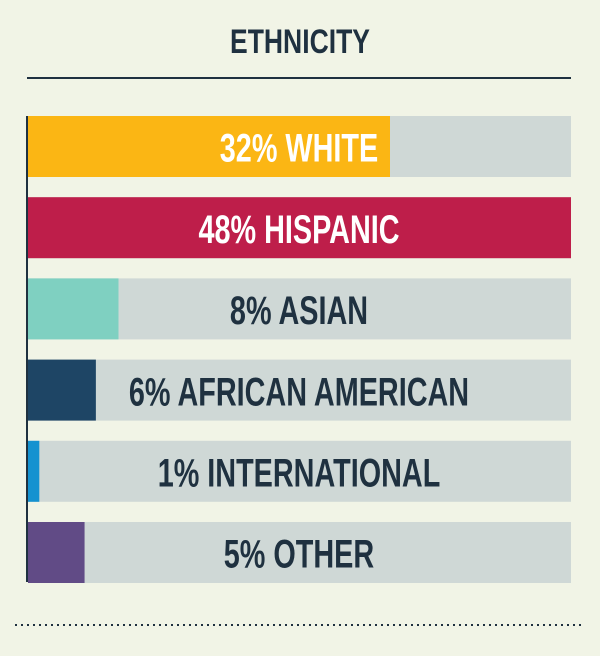 The image size is (600, 656). I want to click on bar-label: 8% ASIAN, so click(299, 311).